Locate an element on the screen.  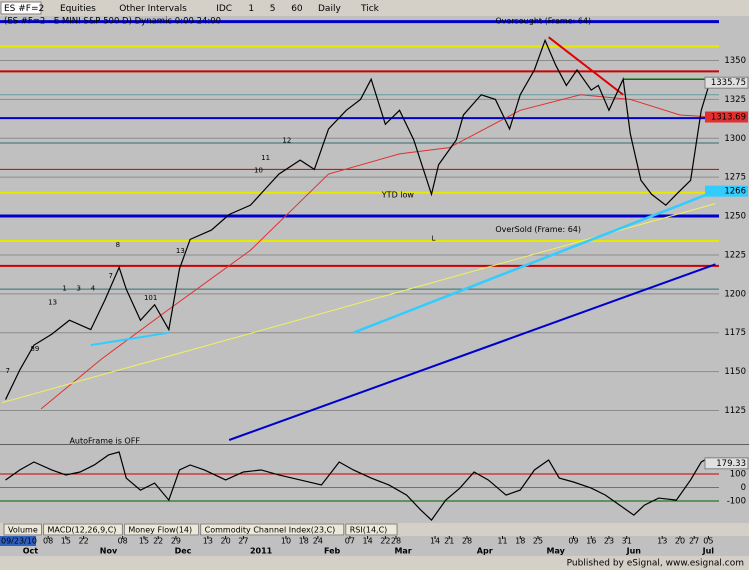
tab-label: RSI(14,C) is located at coordinates (369, 530).